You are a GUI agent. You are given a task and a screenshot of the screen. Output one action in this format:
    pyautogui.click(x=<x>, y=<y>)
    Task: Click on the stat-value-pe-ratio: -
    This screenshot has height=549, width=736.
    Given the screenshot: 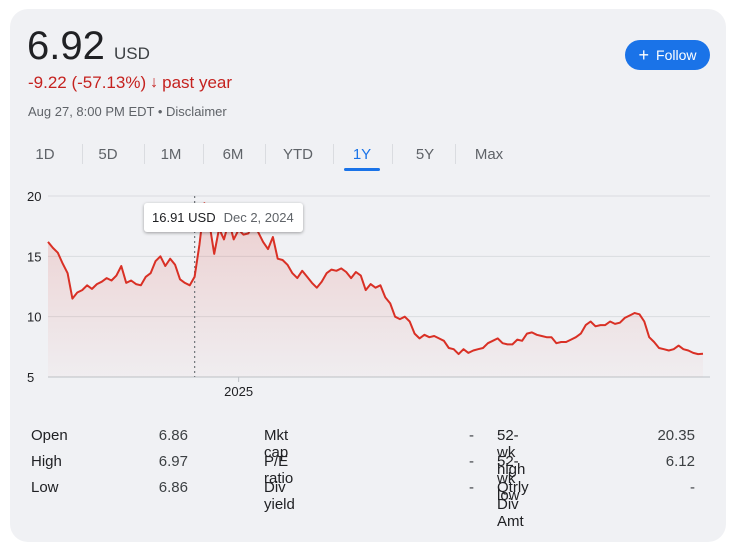 What is the action you would take?
    pyautogui.click(x=471, y=461)
    